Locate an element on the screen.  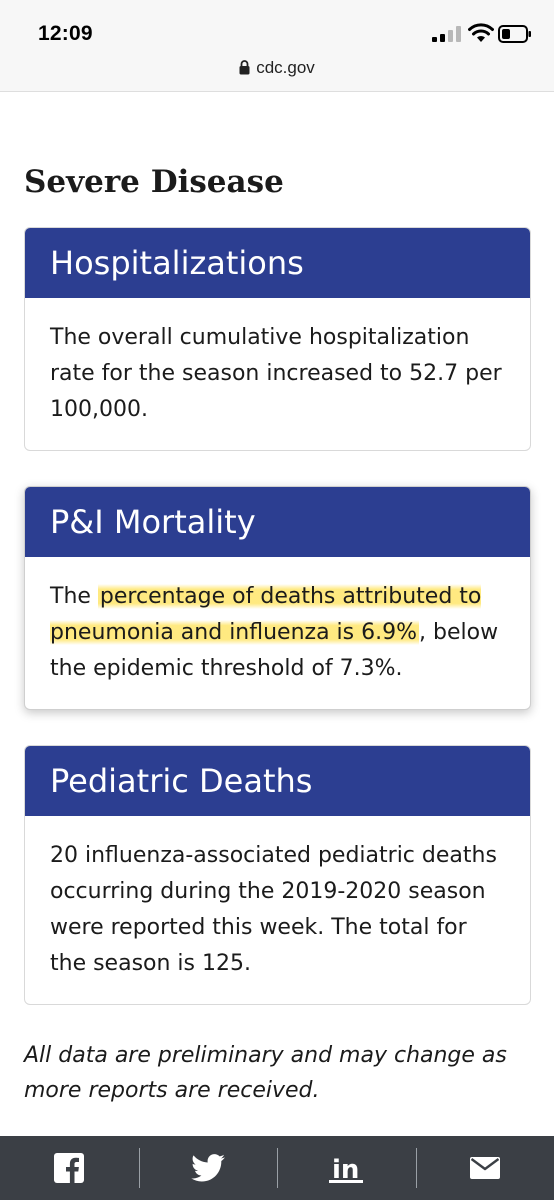
card-header: Pediatric Deaths is located at coordinates (277, 781).